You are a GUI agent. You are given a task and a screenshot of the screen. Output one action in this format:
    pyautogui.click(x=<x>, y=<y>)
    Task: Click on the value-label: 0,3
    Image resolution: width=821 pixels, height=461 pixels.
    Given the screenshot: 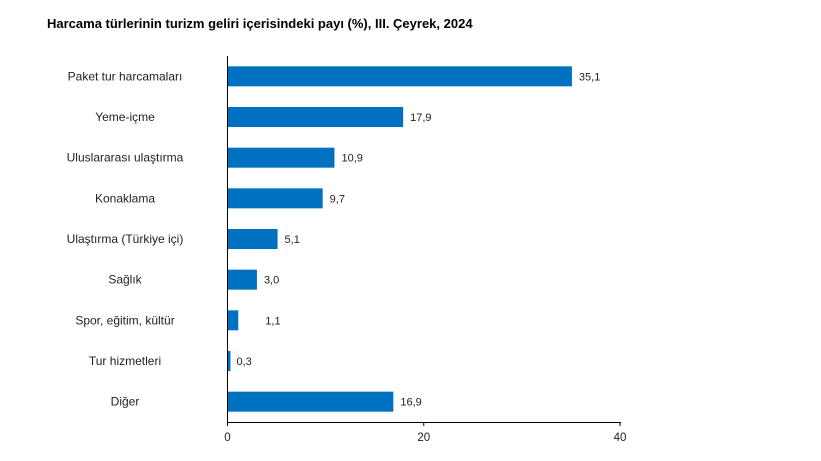 What is the action you would take?
    pyautogui.click(x=243, y=362)
    